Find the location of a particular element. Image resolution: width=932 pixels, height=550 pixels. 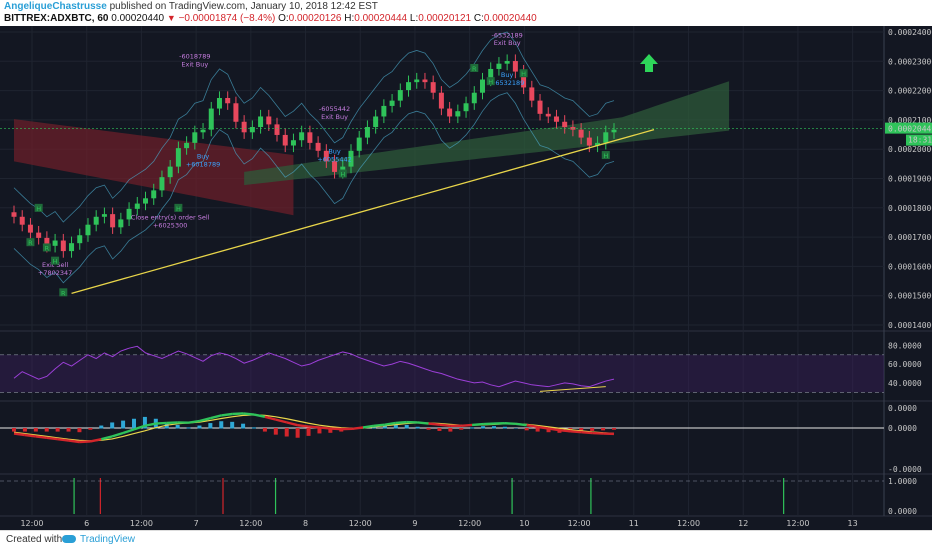

rsi-tick-label: 60.0000 is located at coordinates (905, 364).